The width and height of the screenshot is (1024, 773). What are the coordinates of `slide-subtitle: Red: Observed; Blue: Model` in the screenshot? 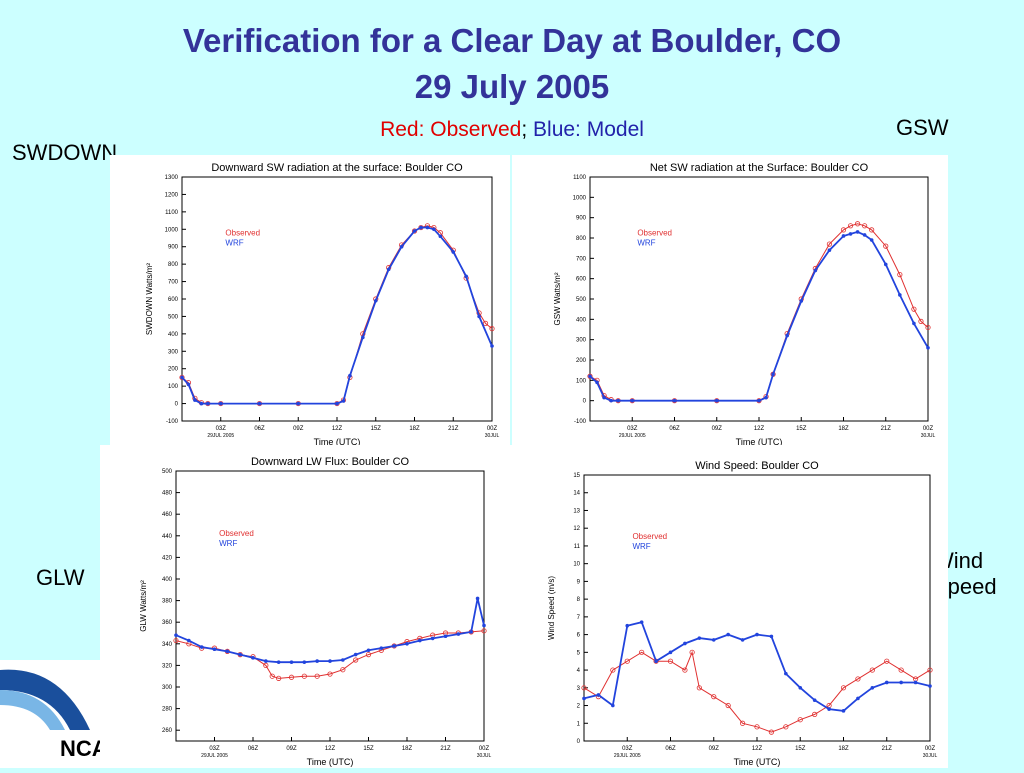 It's located at (512, 130).